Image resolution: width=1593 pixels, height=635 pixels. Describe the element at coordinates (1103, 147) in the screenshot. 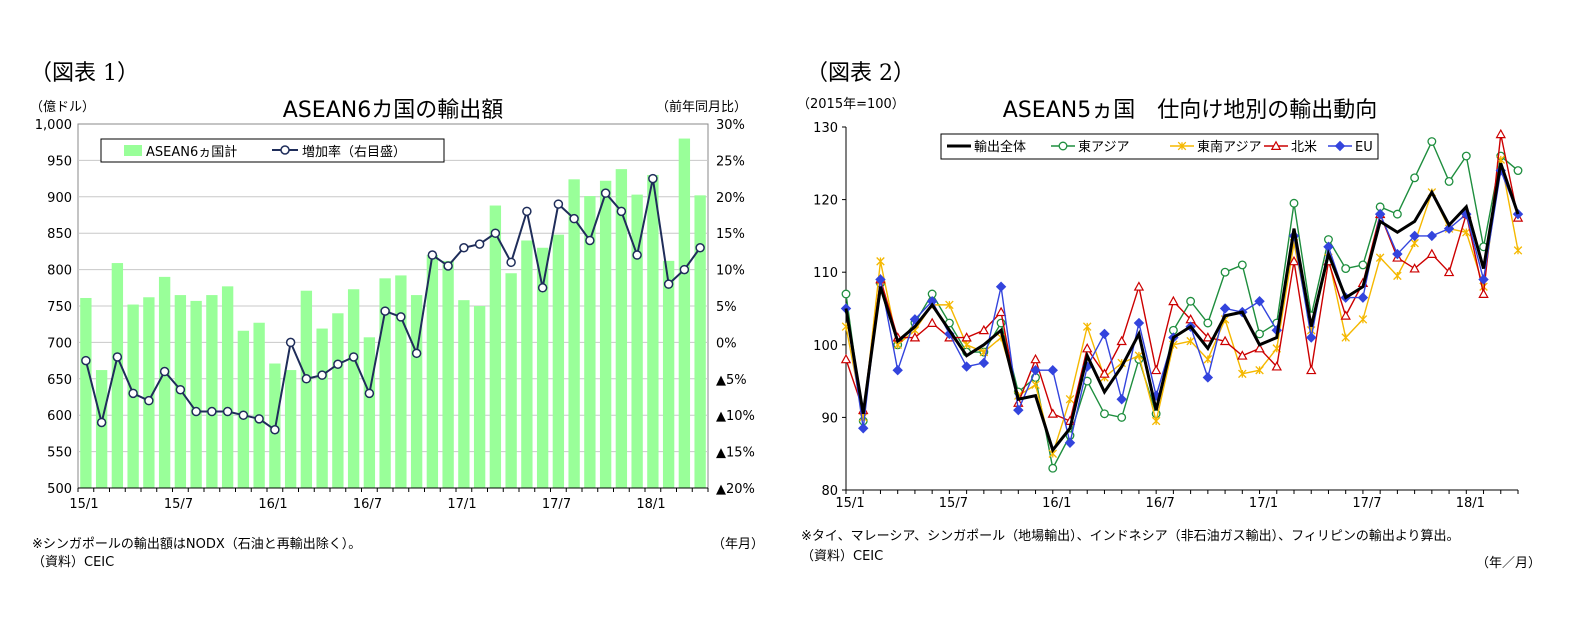

I see `right-legend-label: 東アジア` at that location.